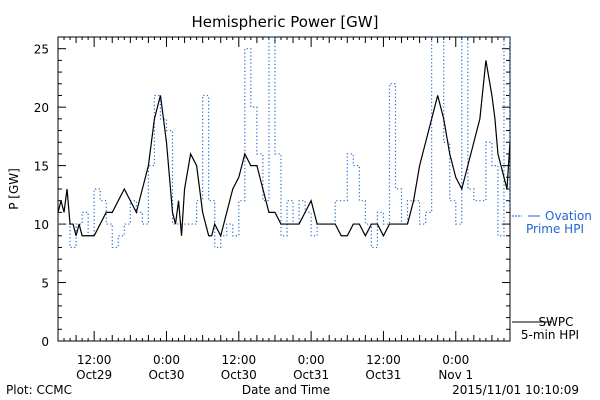  Describe the element at coordinates (41, 225) in the screenshot. I see `y-tick-label: 10` at that location.